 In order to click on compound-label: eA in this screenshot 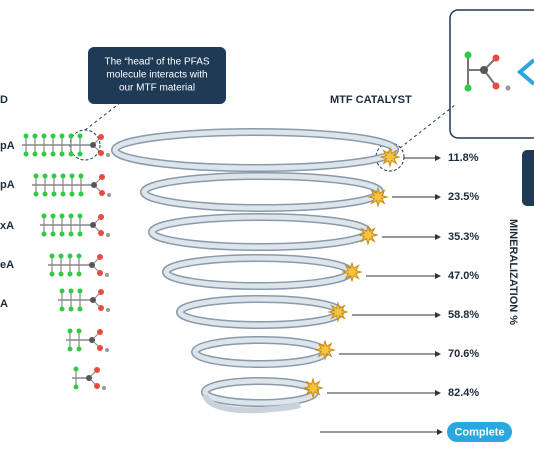, I will do `click(7, 265)`.